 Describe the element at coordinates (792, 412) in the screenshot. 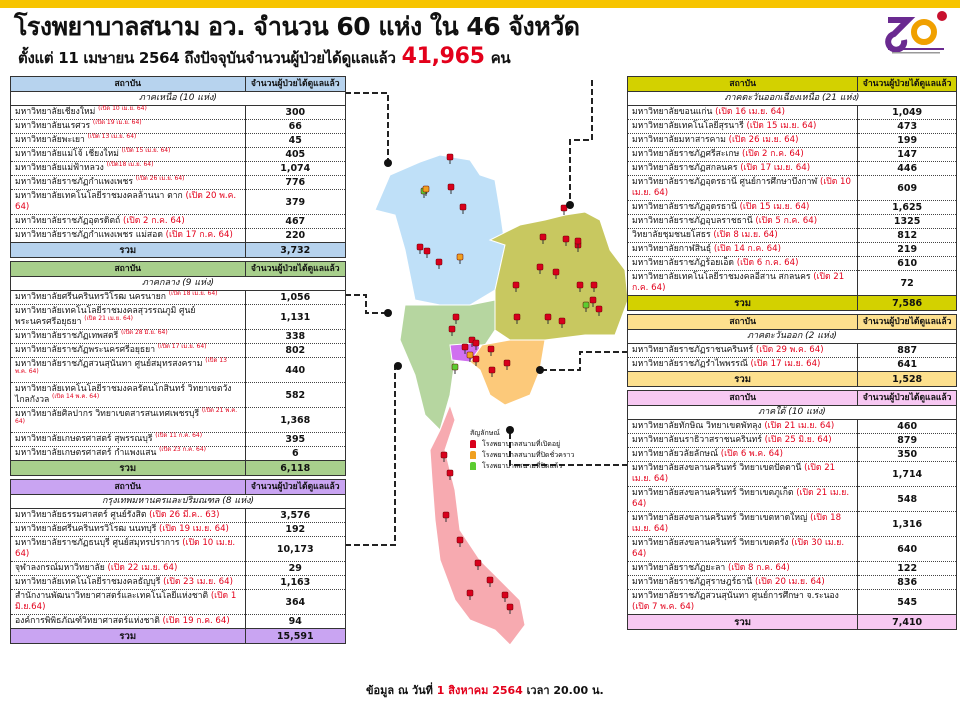

I see `region-title-row: ภาคใต้ (10 แห่ง)` at that location.